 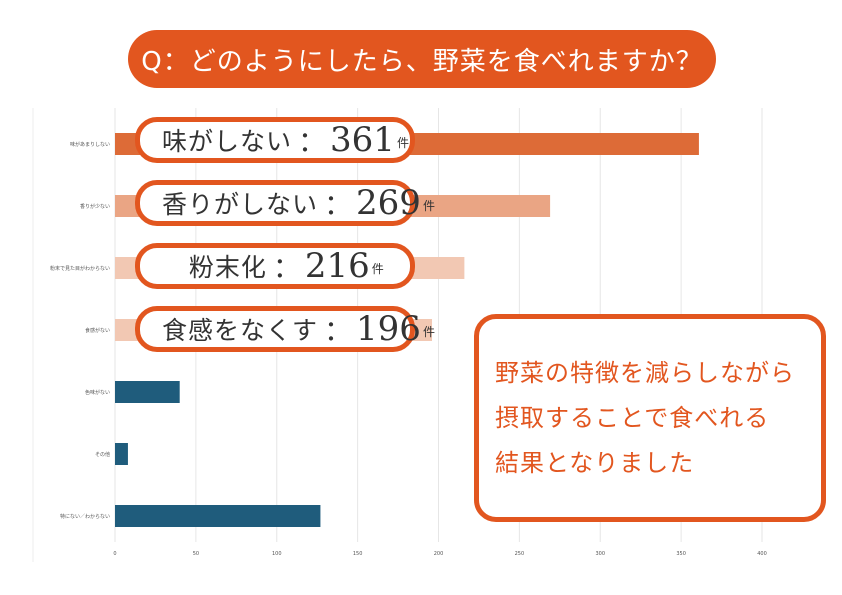 I want to click on callout-texture: 食感をなくす ： 196 件, so click(x=285, y=329).